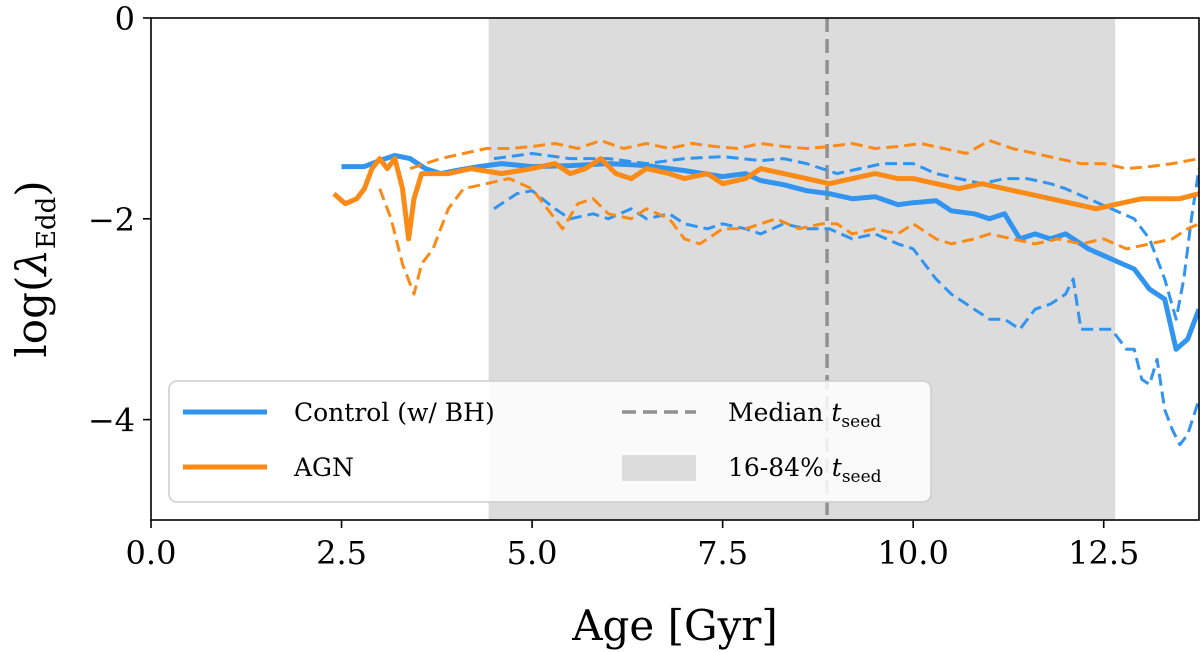 Image resolution: width=1200 pixels, height=652 pixels. What do you see at coordinates (913, 553) in the screenshot?
I see `x-tick-label: 10.0` at bounding box center [913, 553].